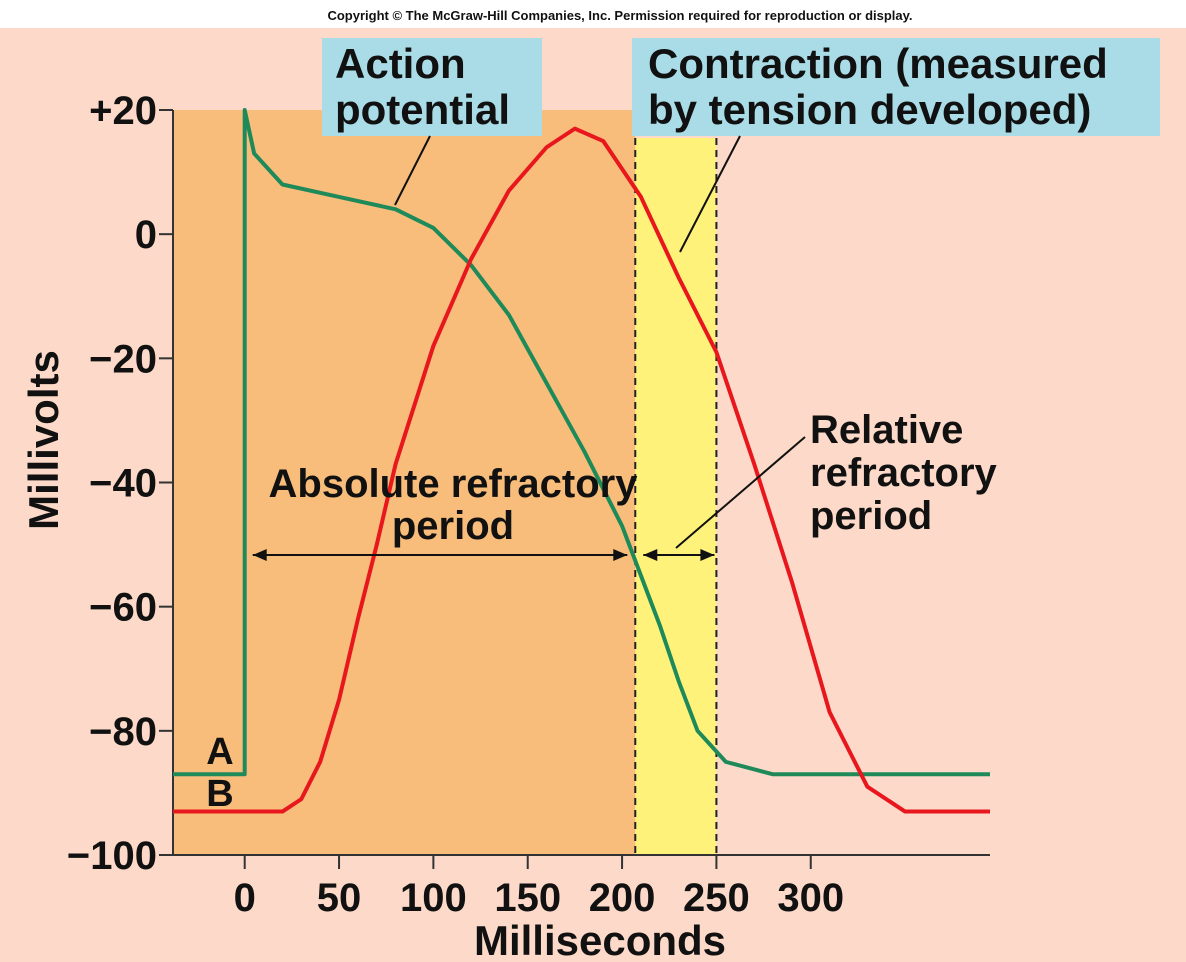 The image size is (1186, 962). I want to click on y-tick-label: −20, so click(123, 359).